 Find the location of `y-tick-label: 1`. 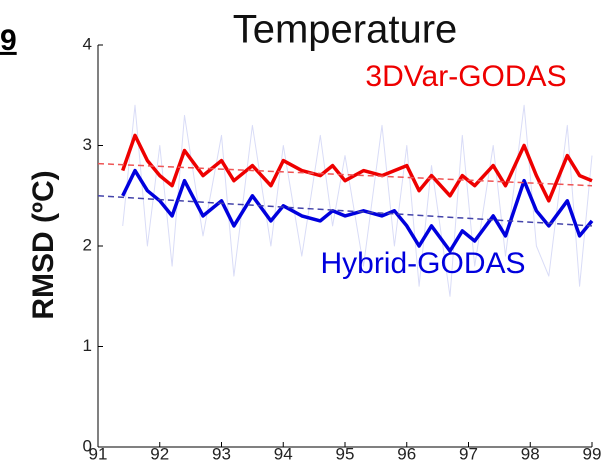

y-tick-label: 1 is located at coordinates (87, 345).